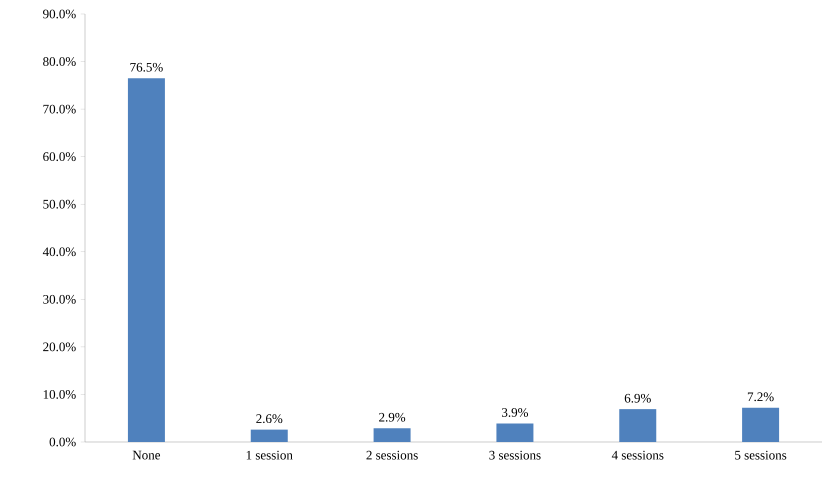 The width and height of the screenshot is (824, 479). I want to click on data-label: 2.9%, so click(392, 417).